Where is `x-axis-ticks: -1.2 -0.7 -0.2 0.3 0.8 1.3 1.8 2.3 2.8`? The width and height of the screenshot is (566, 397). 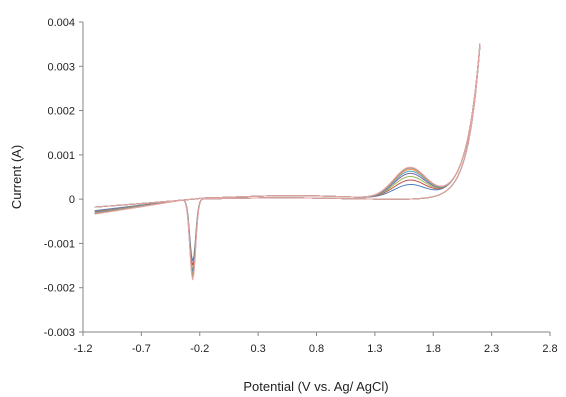 x-axis-ticks: -1.2 -0.7 -0.2 0.3 0.8 1.3 1.8 2.3 2.8 is located at coordinates (316, 343).